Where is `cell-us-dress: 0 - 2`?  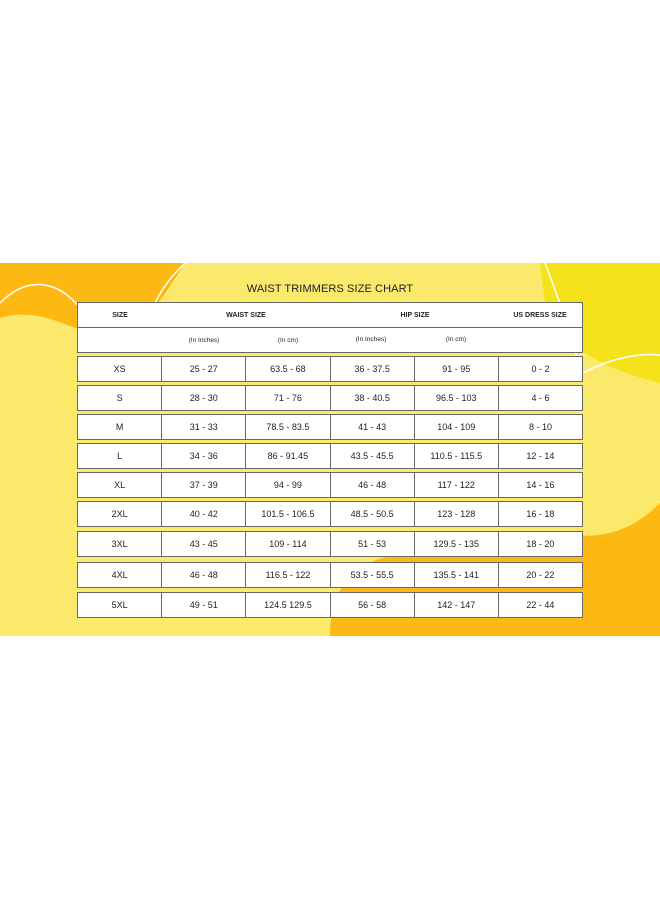 cell-us-dress: 0 - 2 is located at coordinates (539, 369).